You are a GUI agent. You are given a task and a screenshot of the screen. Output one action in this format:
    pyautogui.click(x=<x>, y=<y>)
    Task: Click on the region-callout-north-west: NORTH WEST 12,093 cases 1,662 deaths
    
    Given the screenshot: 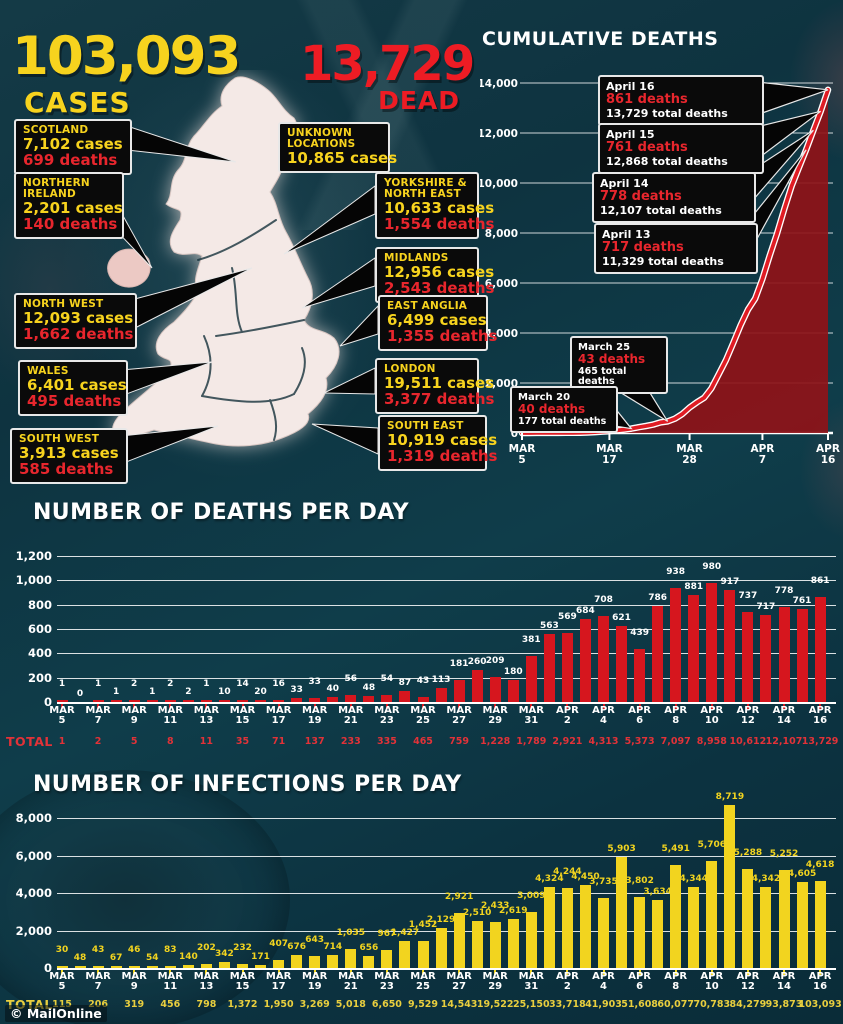 What is the action you would take?
    pyautogui.click(x=75, y=321)
    